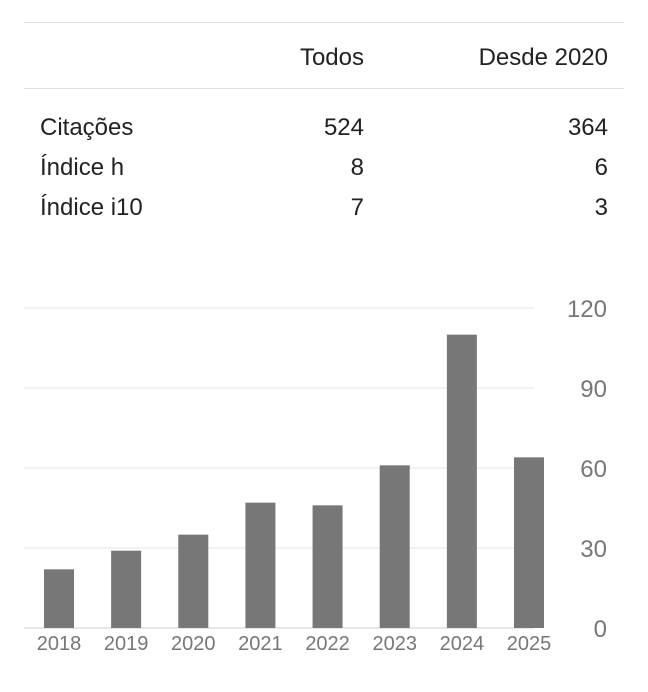 Image resolution: width=648 pixels, height=692 pixels. Describe the element at coordinates (82, 167) in the screenshot. I see `row-label: Índice h` at that location.